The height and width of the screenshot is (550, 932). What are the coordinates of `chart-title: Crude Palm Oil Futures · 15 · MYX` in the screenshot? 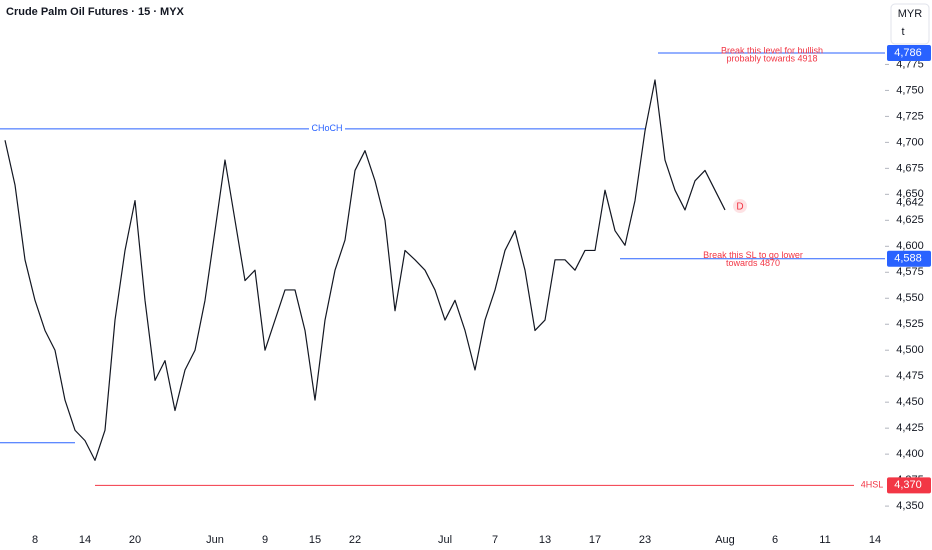 It's located at (95, 12).